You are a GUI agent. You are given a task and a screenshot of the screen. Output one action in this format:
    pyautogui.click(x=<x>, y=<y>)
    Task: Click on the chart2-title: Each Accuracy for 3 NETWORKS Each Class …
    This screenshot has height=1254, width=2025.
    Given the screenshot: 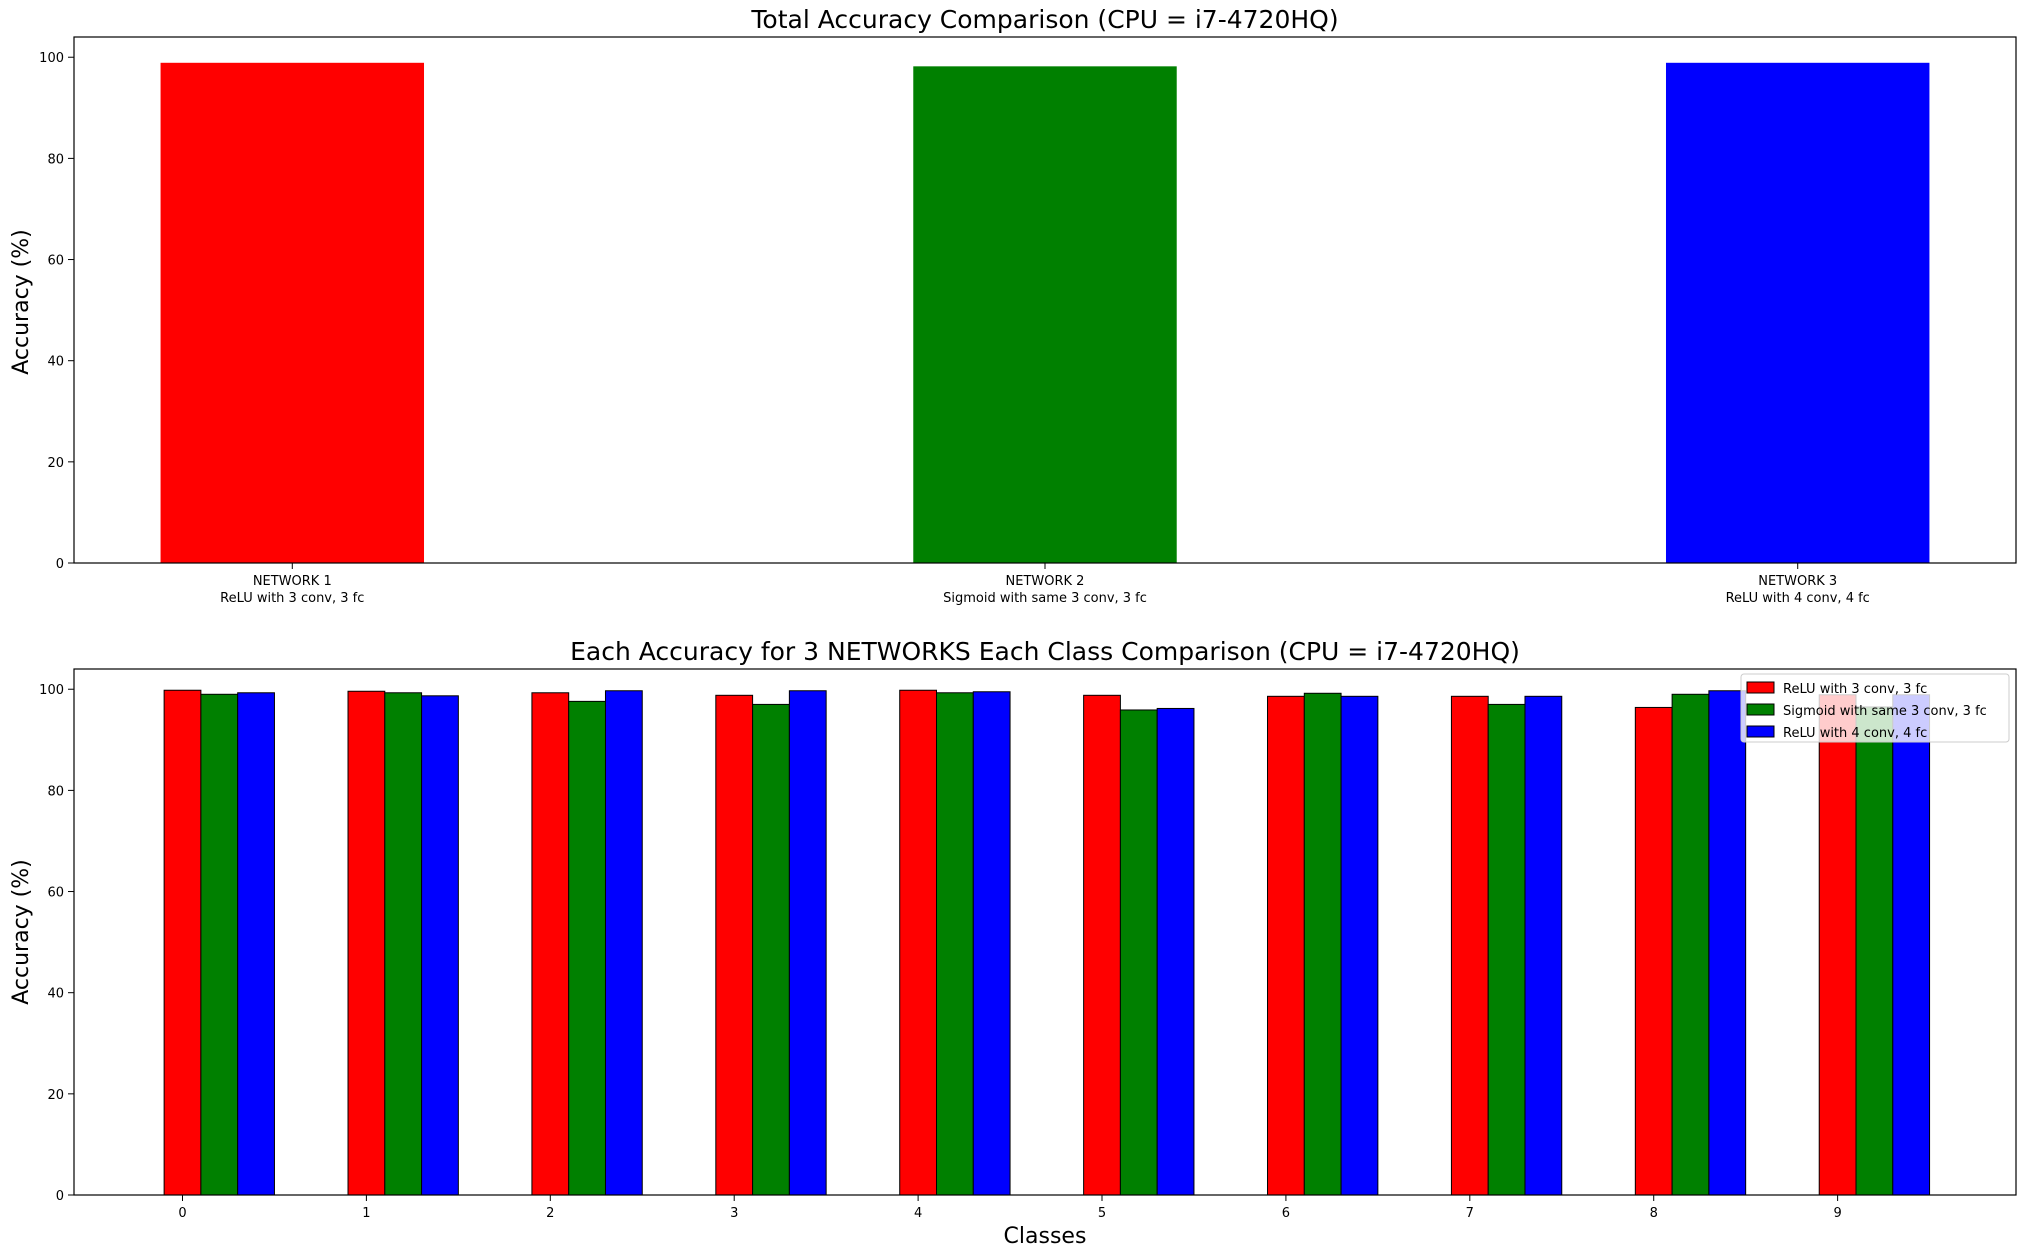 What is the action you would take?
    pyautogui.click(x=1045, y=651)
    